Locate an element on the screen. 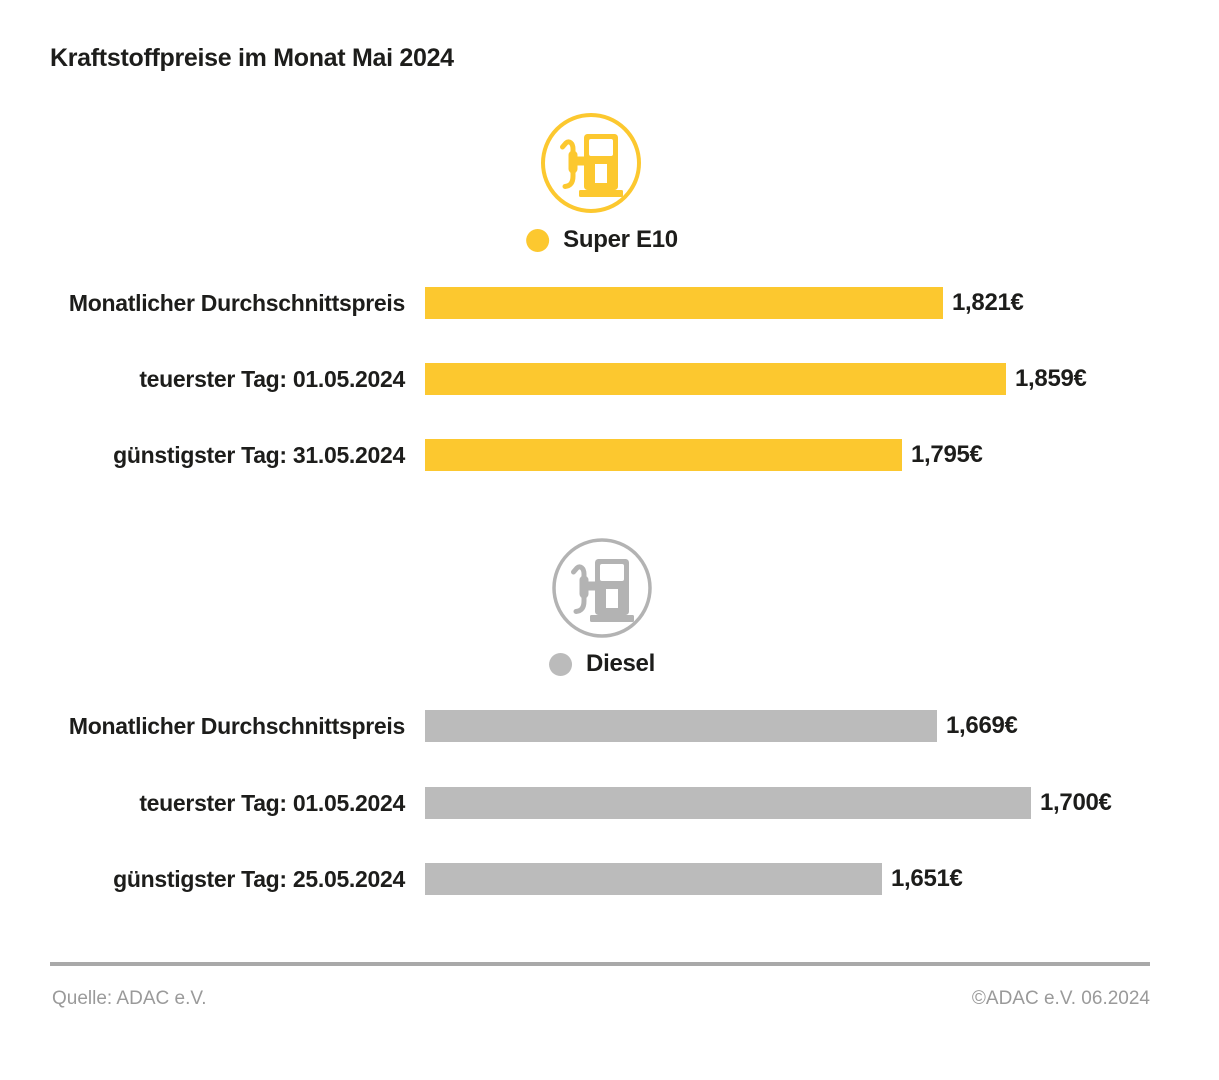 This screenshot has height=1080, width=1219. bar-row-diesel-average: Monatlicher Durchschnittspreis 1,669€ is located at coordinates (609, 726).